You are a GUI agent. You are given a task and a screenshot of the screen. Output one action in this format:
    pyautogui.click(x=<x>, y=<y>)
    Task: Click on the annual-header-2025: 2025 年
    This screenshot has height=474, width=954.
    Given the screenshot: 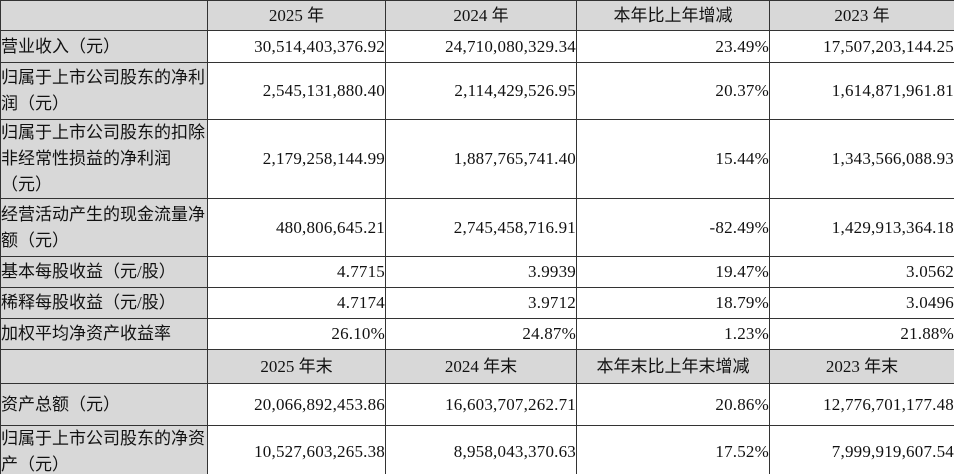 What is the action you would take?
    pyautogui.click(x=296, y=15)
    